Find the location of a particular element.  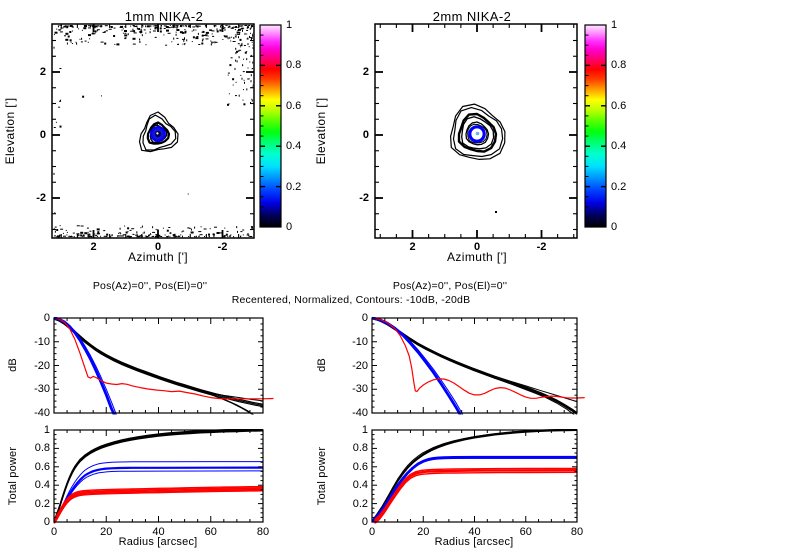

tp1-yaxis-title: Total power is located at coordinates (13, 476).